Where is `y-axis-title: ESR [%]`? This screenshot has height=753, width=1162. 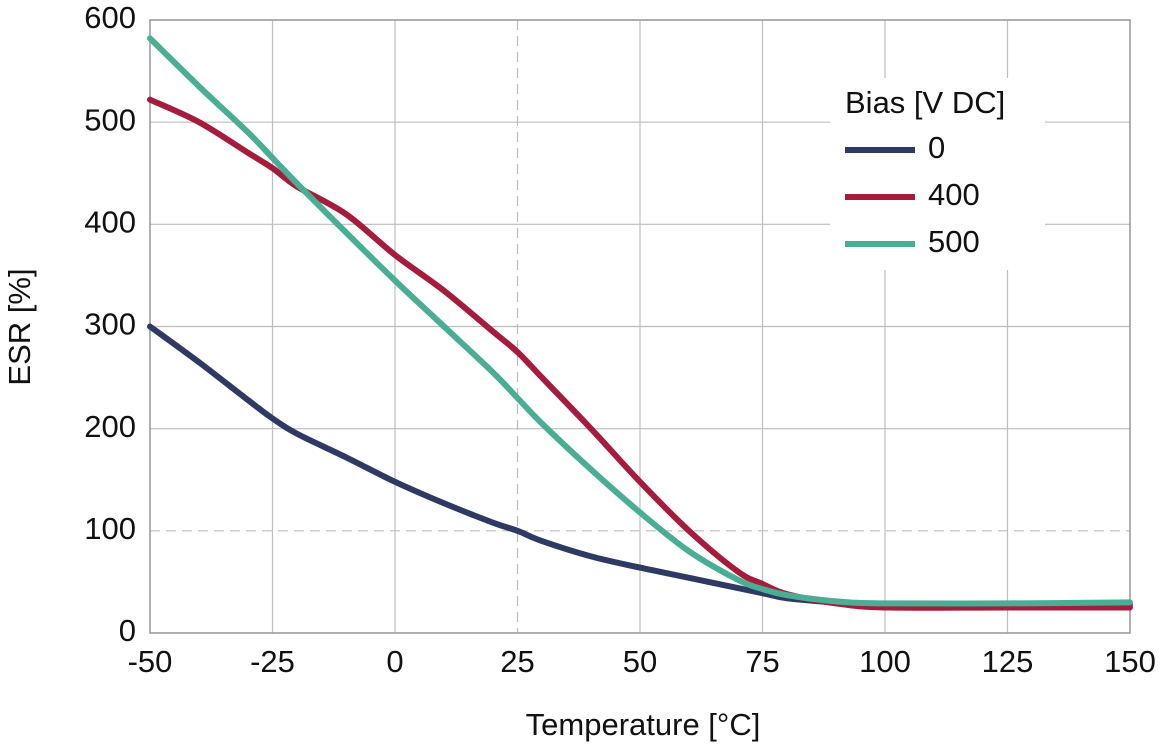 y-axis-title: ESR [%] is located at coordinates (19, 326).